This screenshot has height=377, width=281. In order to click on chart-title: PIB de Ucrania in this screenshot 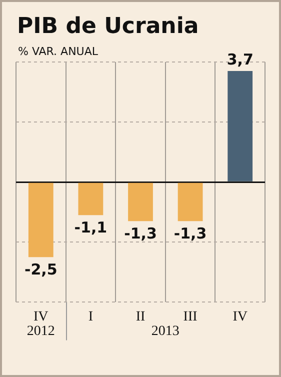, I will do `click(108, 26)`.